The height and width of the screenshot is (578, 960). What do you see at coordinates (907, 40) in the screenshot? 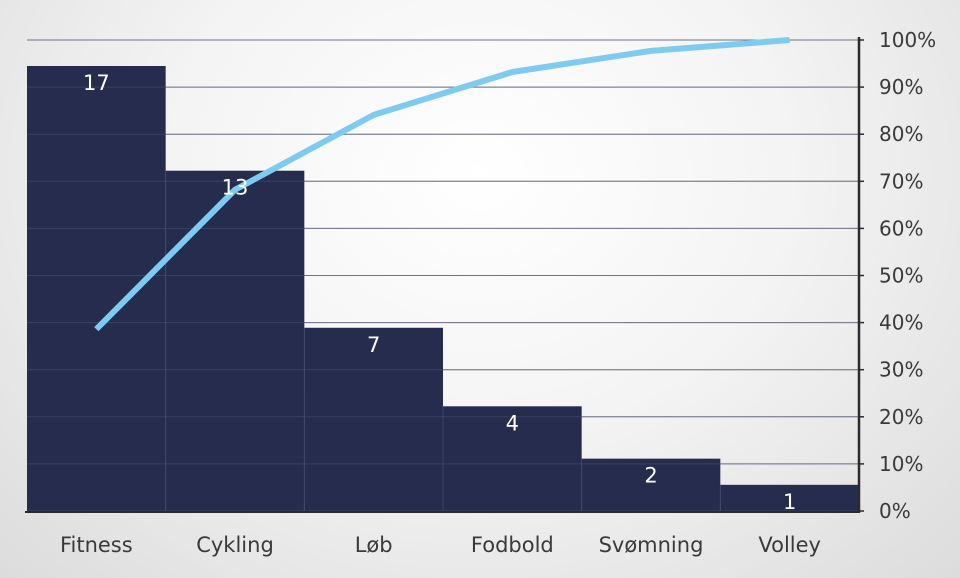
I see `right-axis-tick-label: 100%` at bounding box center [907, 40].